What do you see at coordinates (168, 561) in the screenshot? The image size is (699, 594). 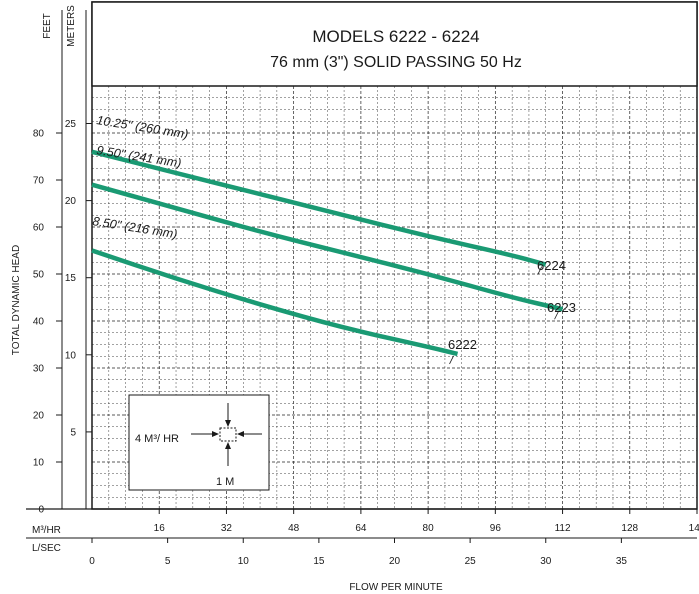 I see `lsec-tick-label: 5` at bounding box center [168, 561].